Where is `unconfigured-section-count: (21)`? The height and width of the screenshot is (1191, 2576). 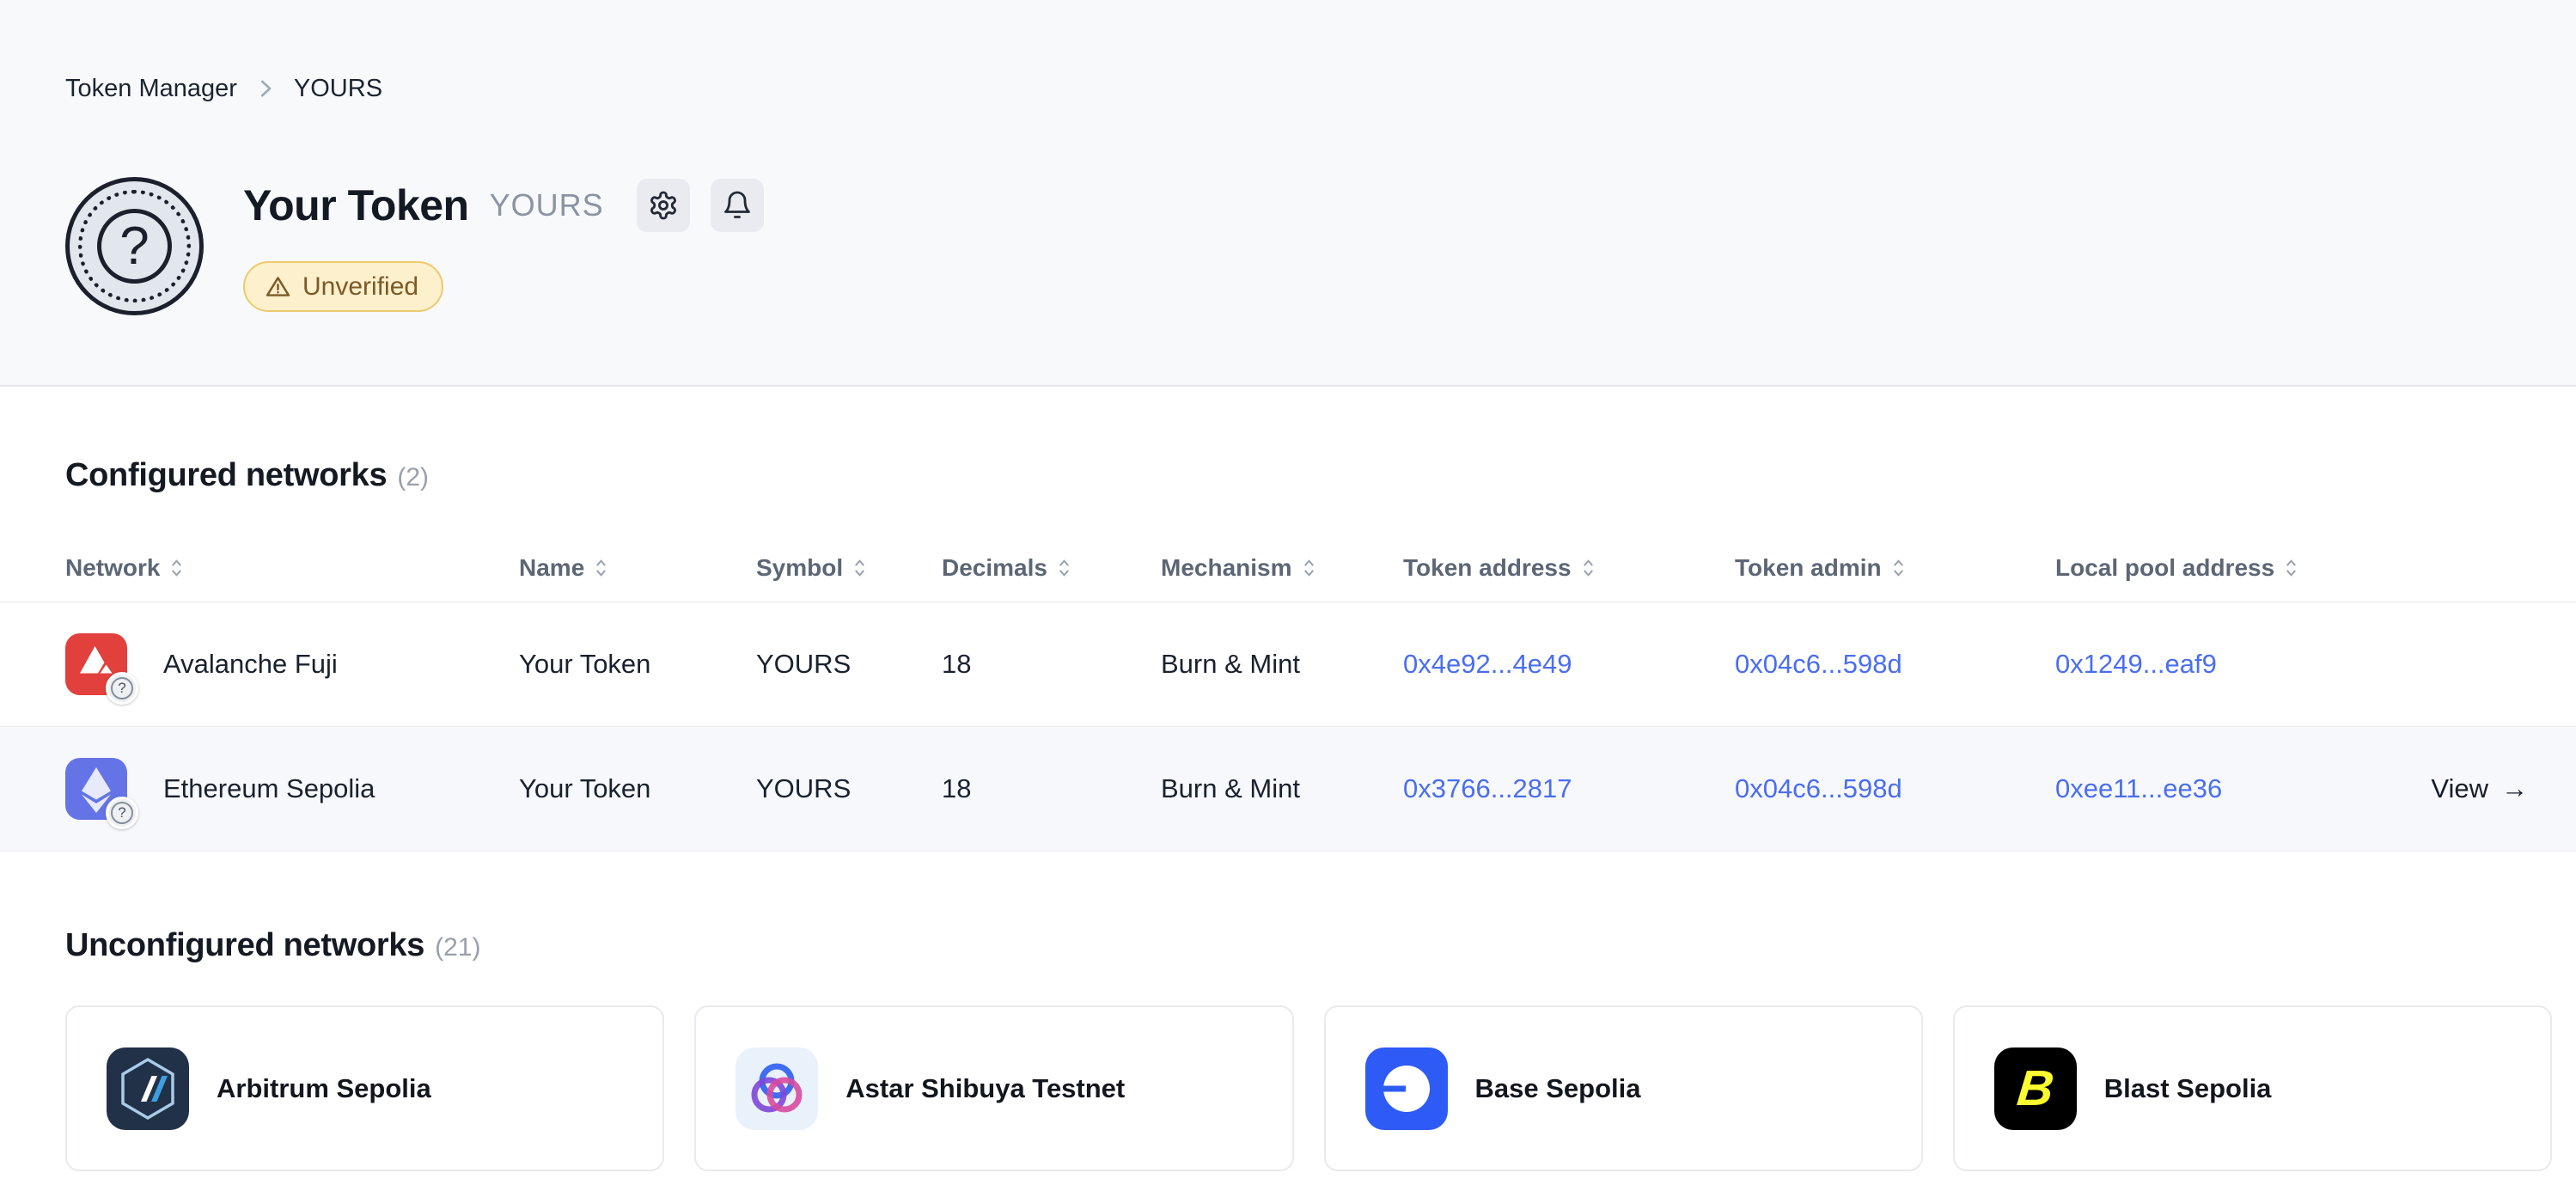 unconfigured-section-count: (21) is located at coordinates (458, 947).